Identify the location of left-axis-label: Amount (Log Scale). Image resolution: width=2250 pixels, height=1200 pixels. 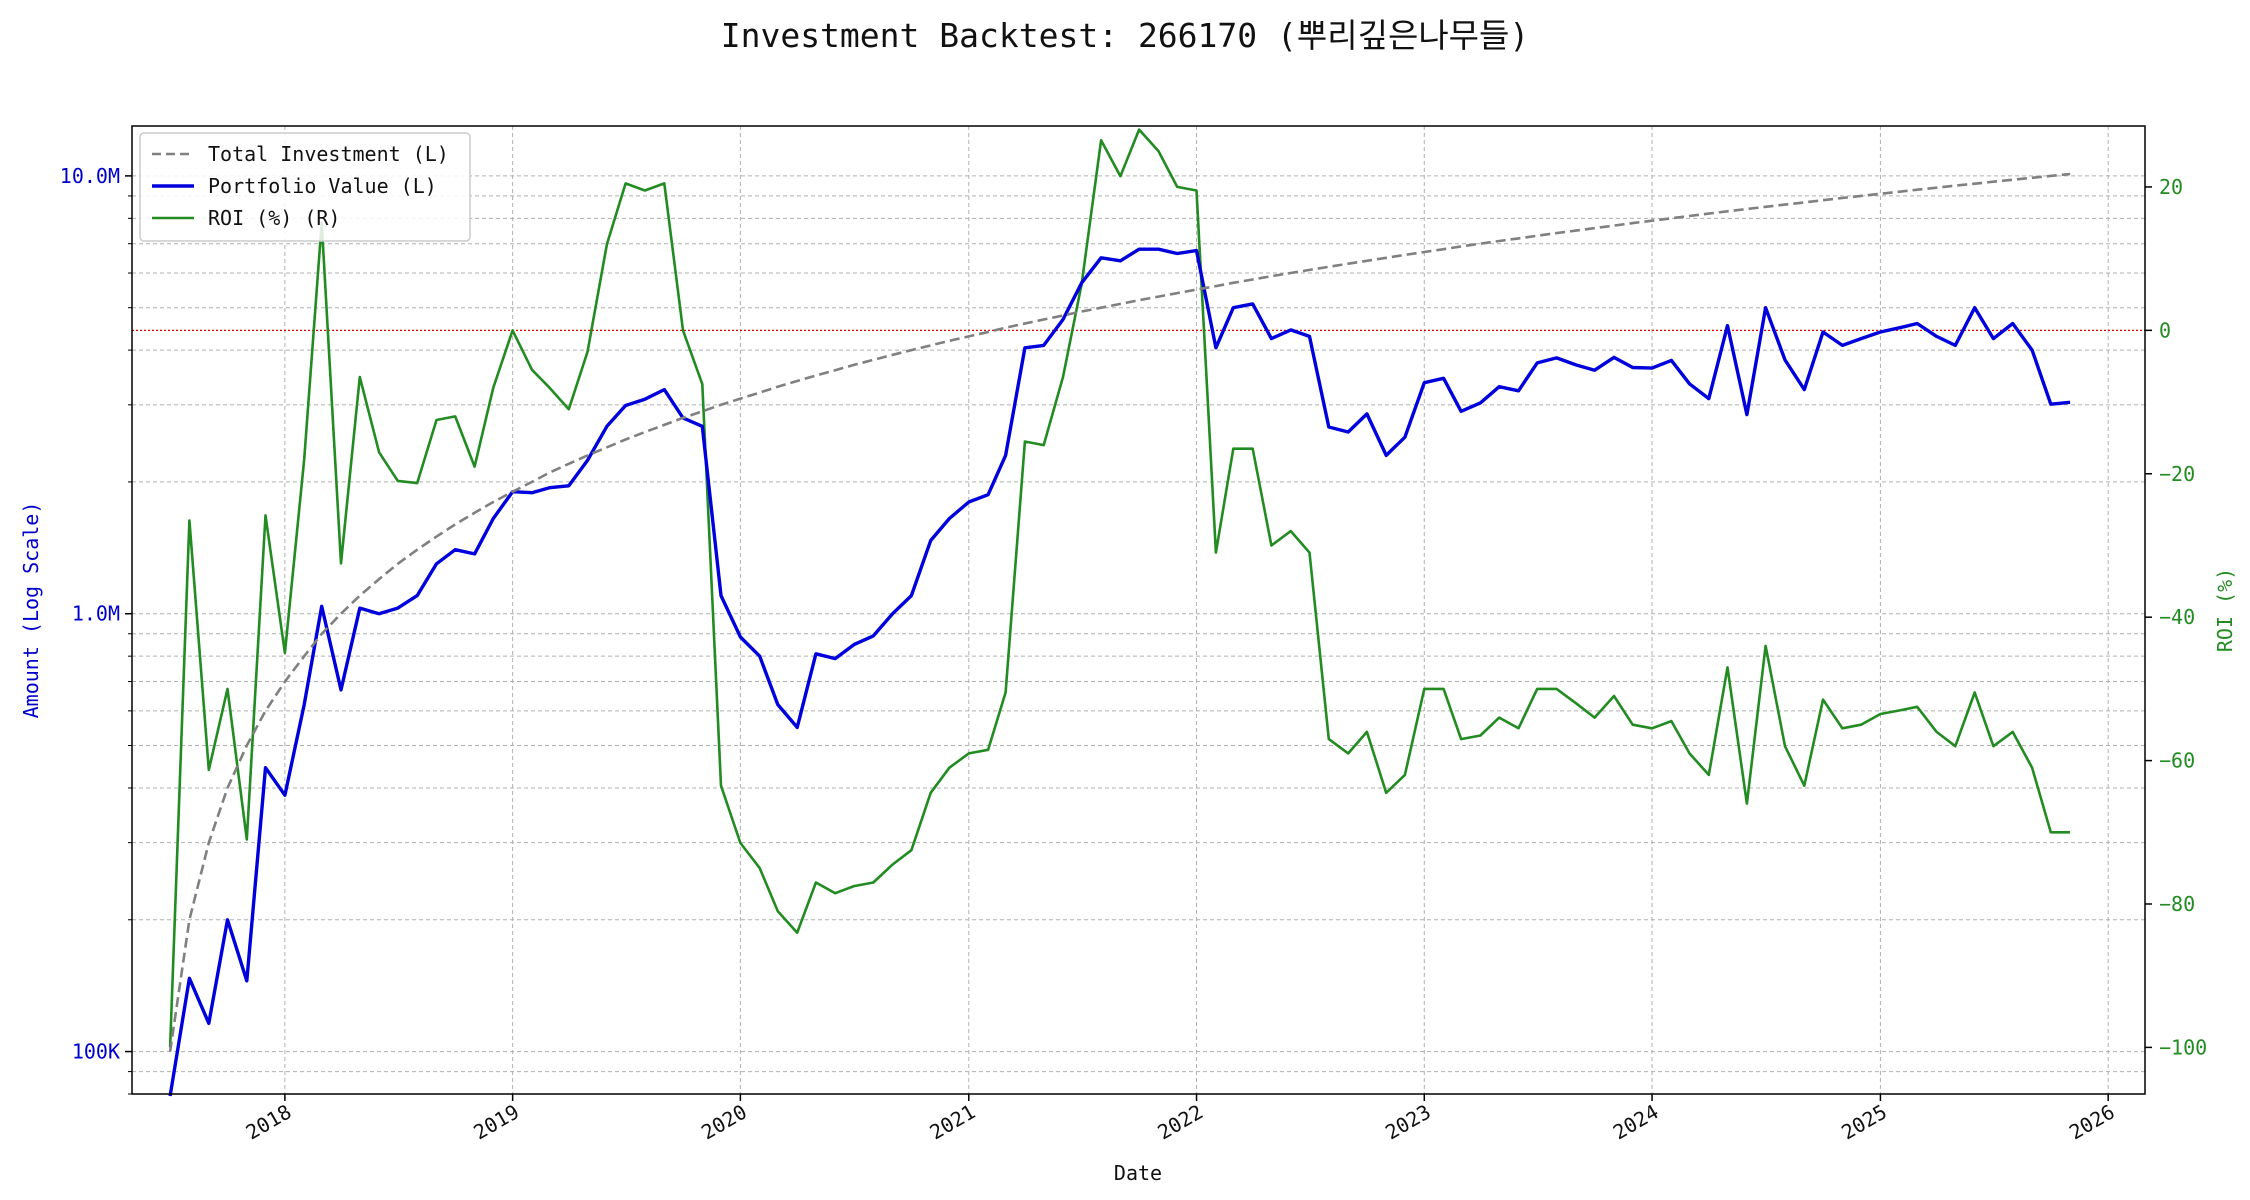
(31, 610).